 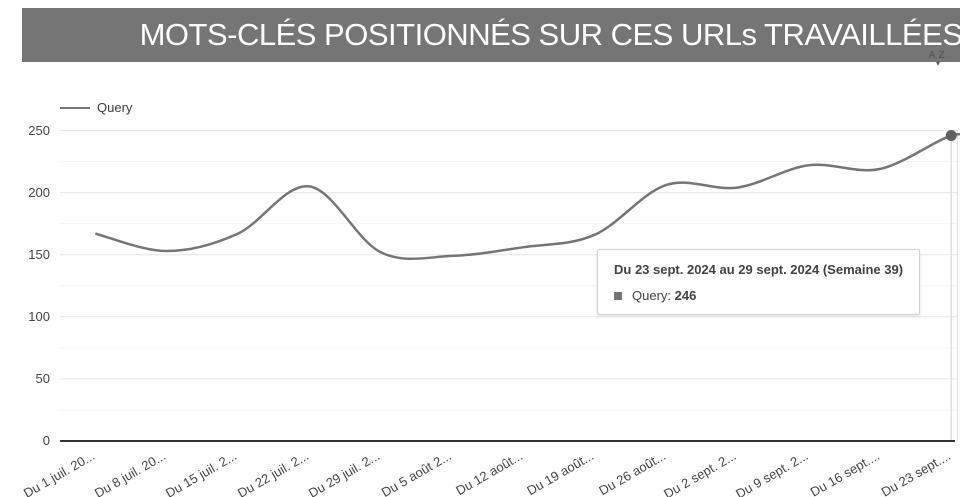 I want to click on data-point-marker, so click(x=951, y=135).